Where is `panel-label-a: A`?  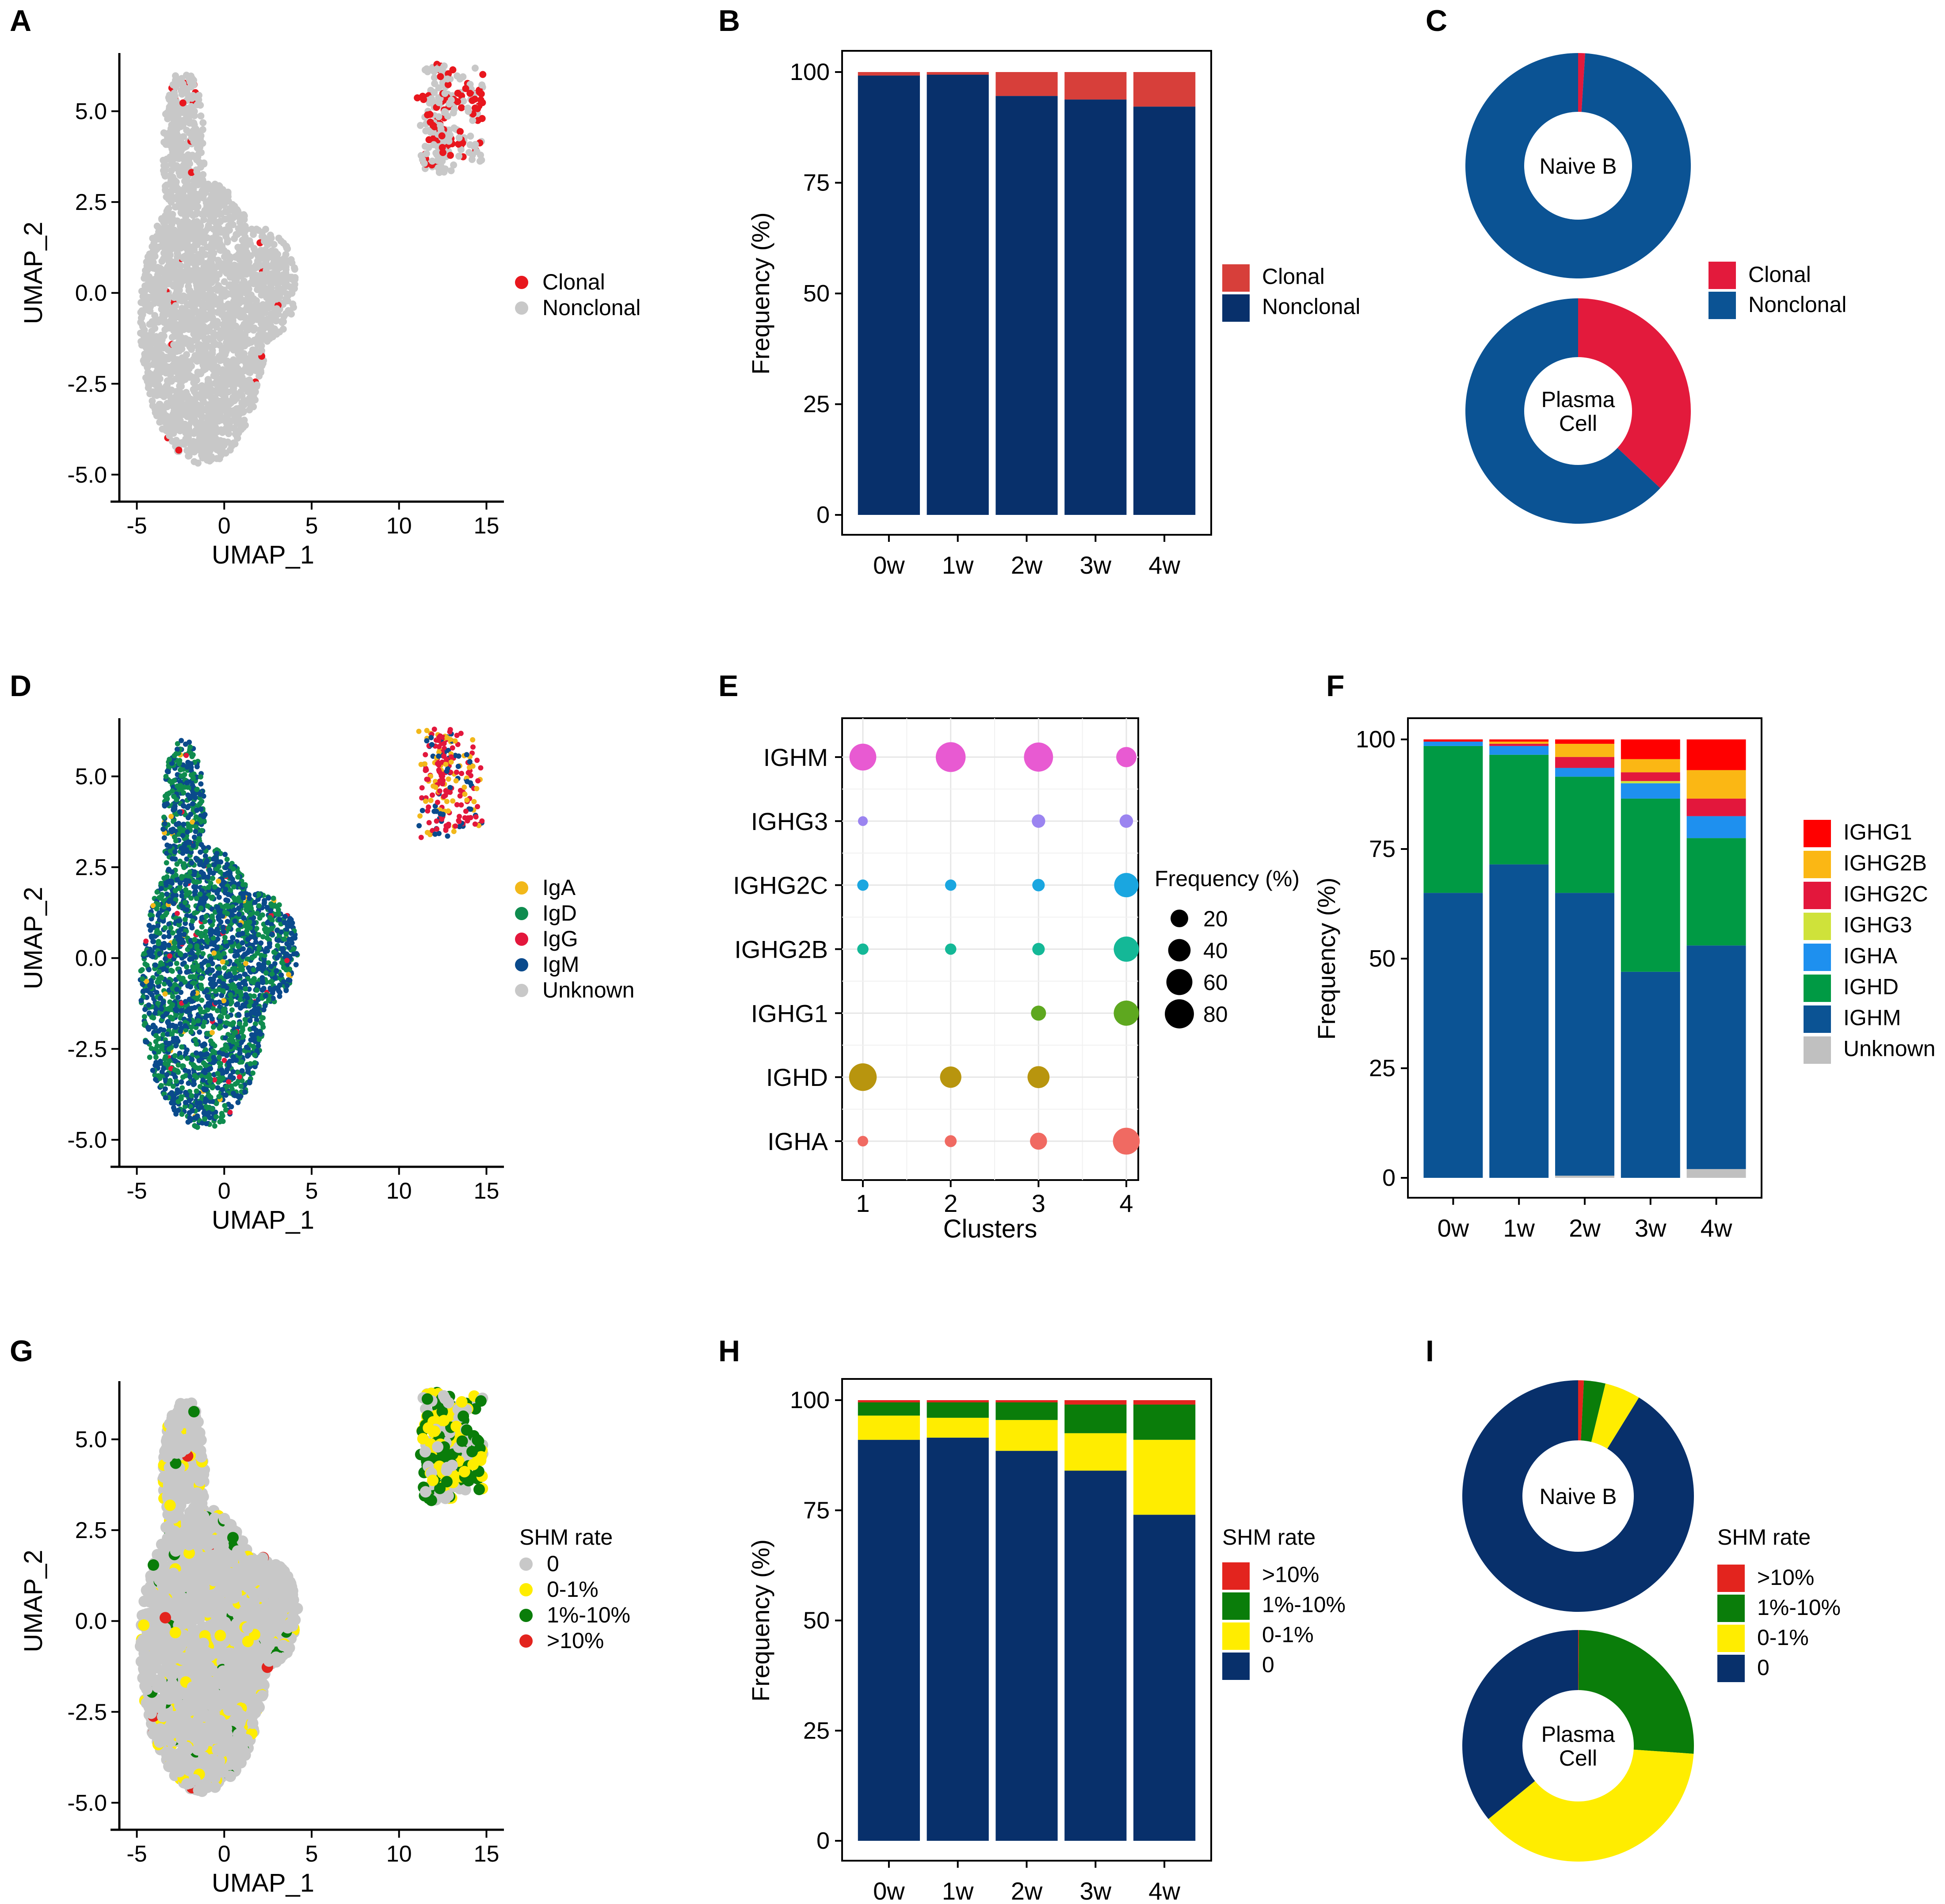
panel-label-a: A is located at coordinates (20, 21).